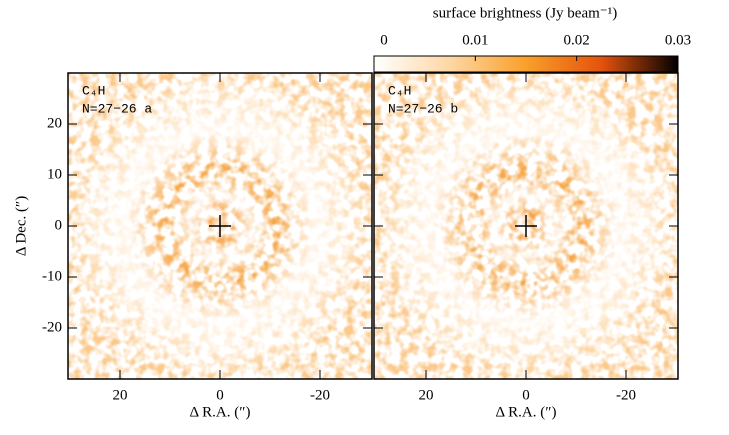  Describe the element at coordinates (21, 226) in the screenshot. I see `y-axis-label: Δ Dec. (″)` at that location.